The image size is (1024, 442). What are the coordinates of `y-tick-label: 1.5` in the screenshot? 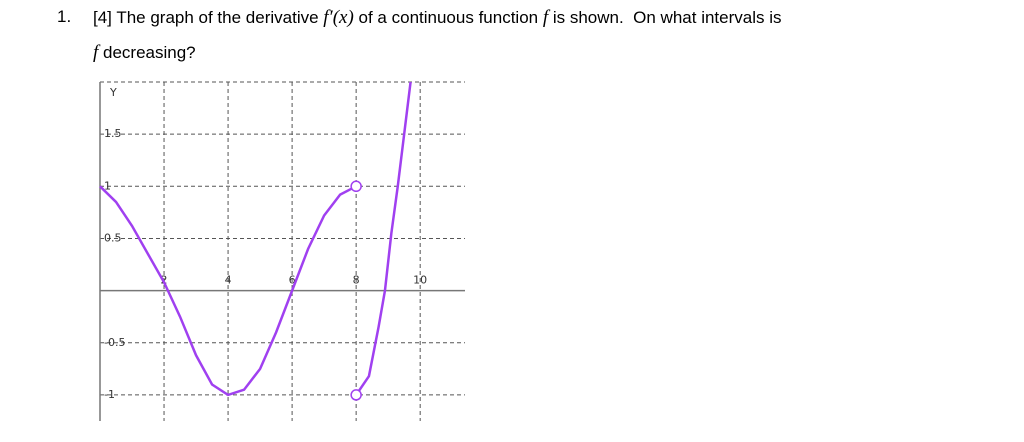 It's located at (113, 133).